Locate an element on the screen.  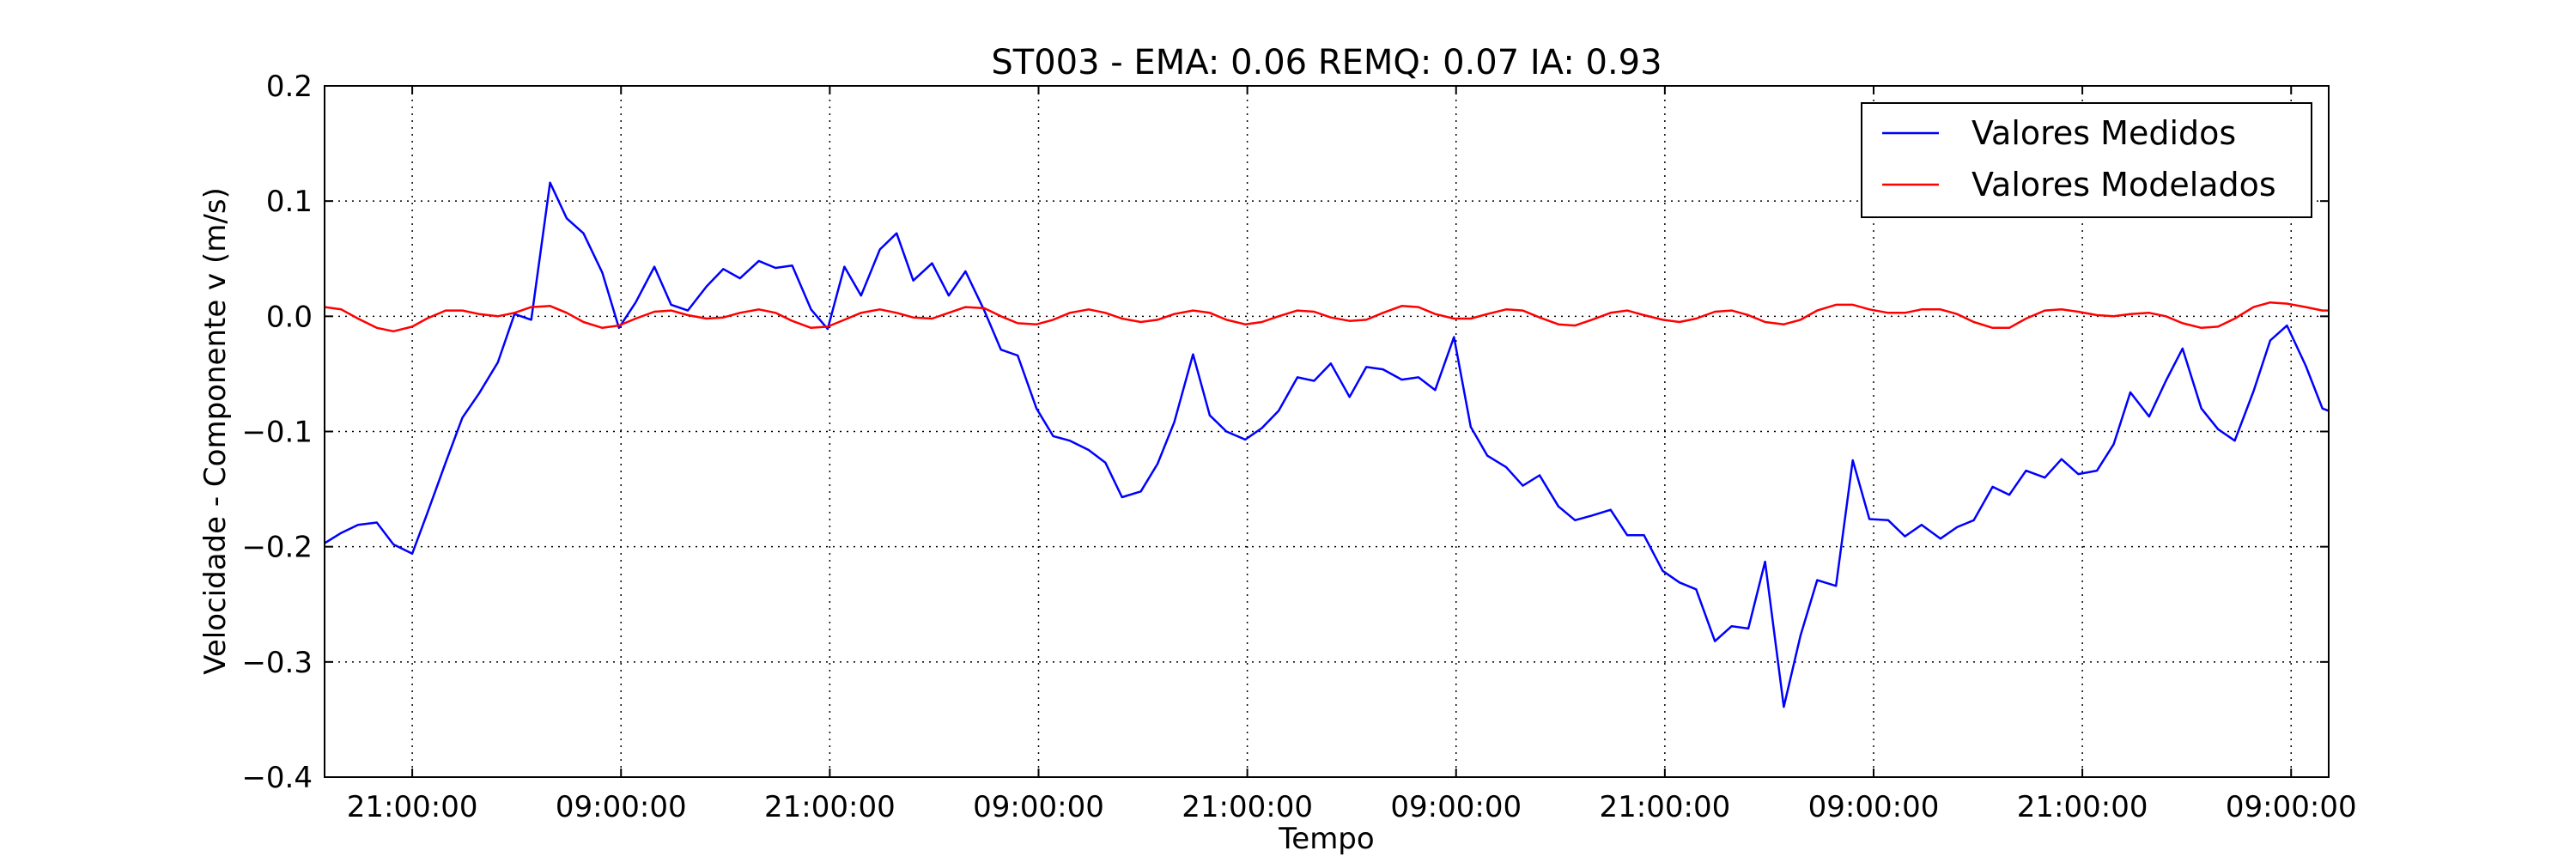
series-line-modeled is located at coordinates (1327, 317).